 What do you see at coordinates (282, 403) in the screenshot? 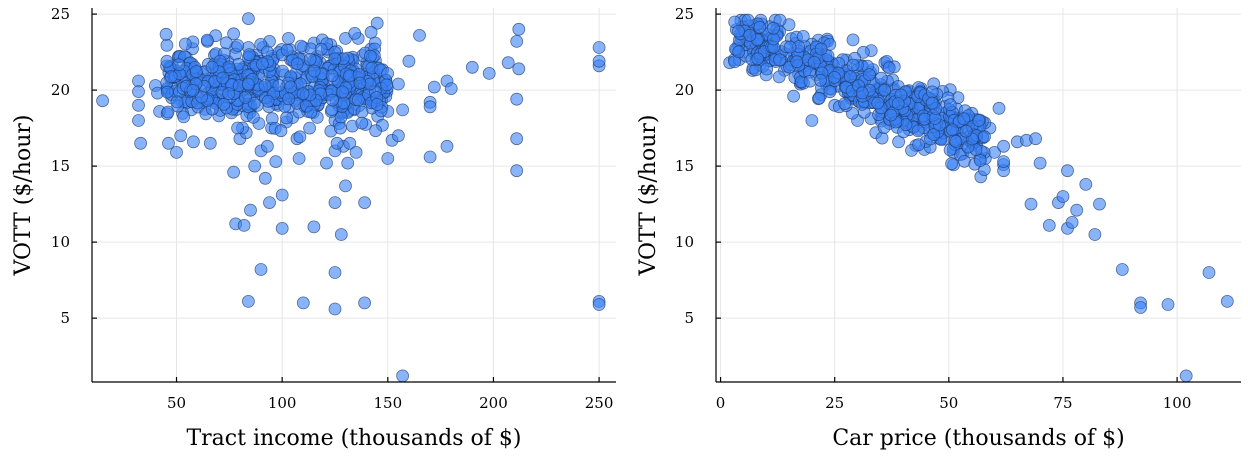
I see `x-tick-label: 100` at bounding box center [282, 403].